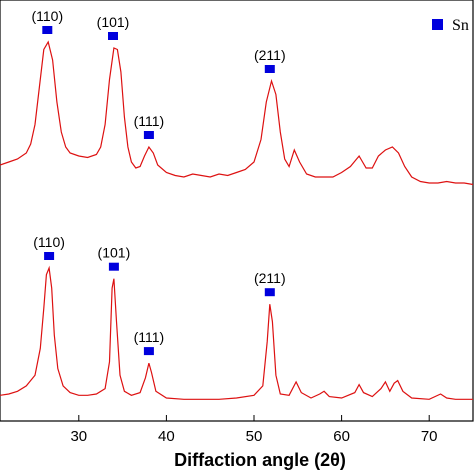  I want to click on x-tick-label: 30, so click(78, 436).